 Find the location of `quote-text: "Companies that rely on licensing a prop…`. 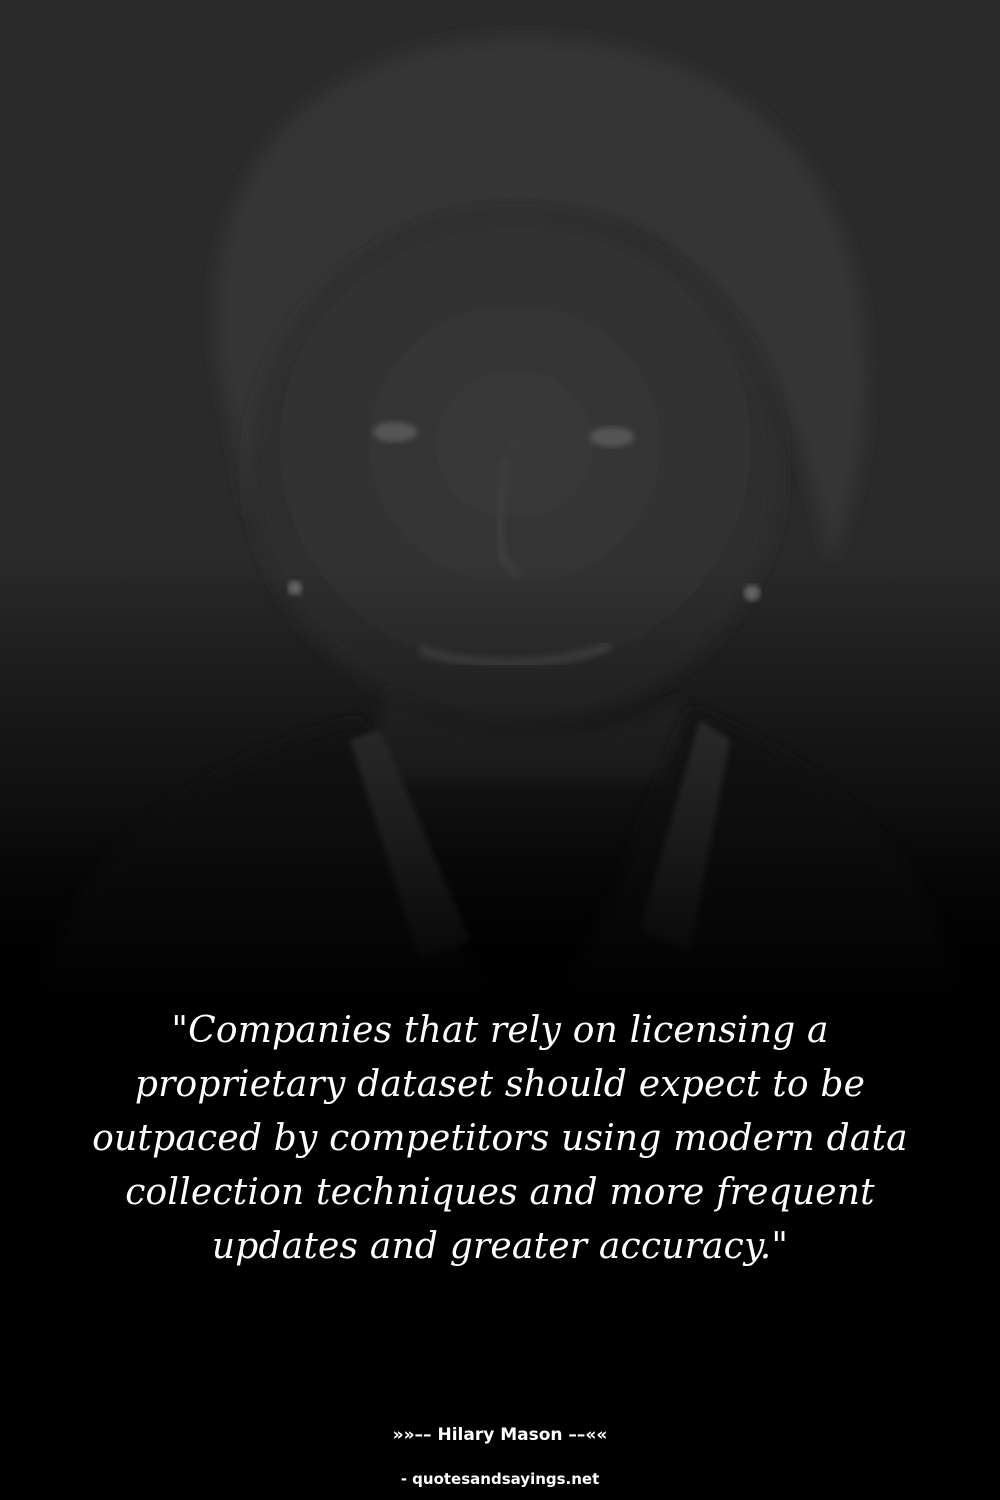

quote-text: "Companies that rely on licensing a prop… is located at coordinates (500, 1138).